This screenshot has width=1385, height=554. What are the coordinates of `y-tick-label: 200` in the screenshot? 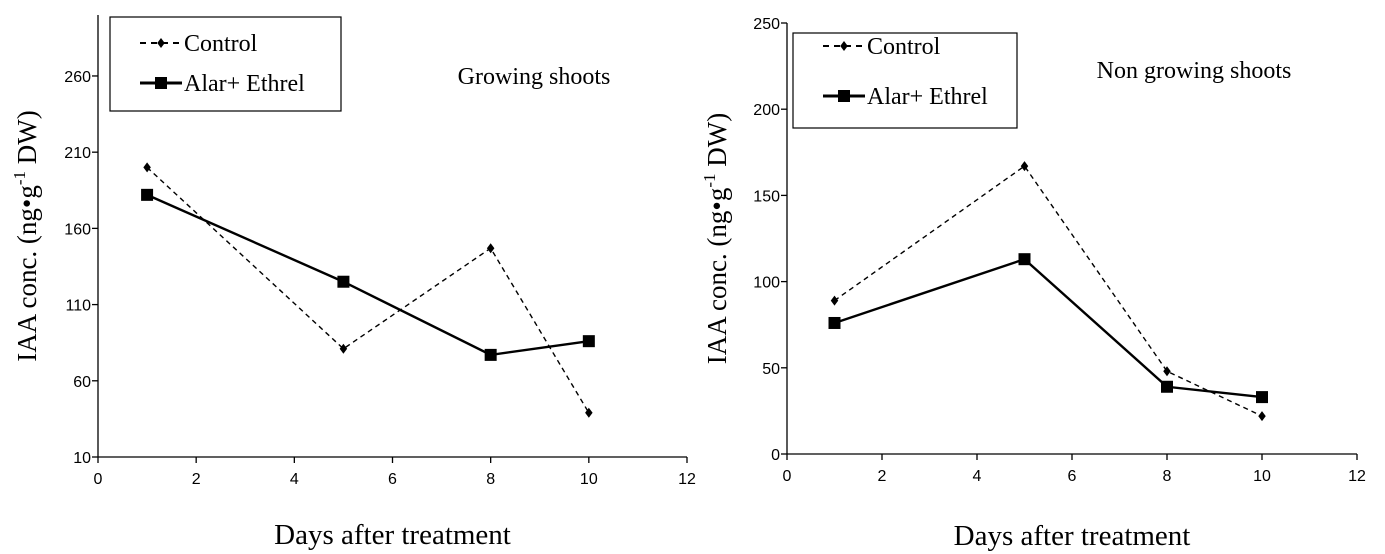 It's located at (766, 110).